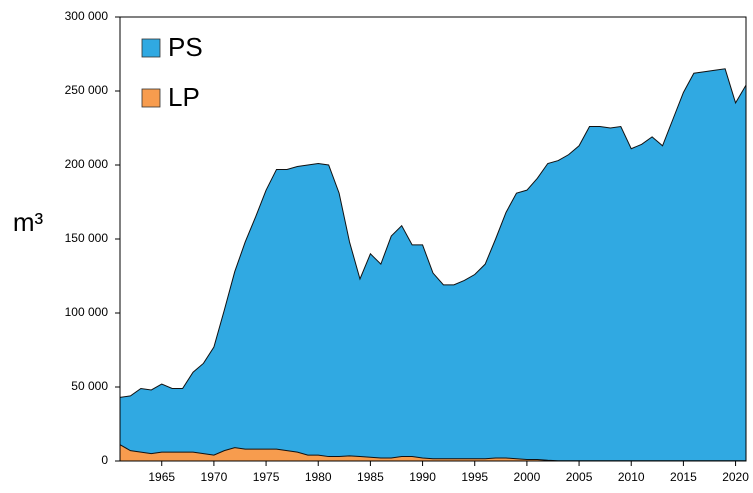 Image resolution: width=753 pixels, height=493 pixels. What do you see at coordinates (87, 238) in the screenshot?
I see `y-tick-label: 150 000` at bounding box center [87, 238].